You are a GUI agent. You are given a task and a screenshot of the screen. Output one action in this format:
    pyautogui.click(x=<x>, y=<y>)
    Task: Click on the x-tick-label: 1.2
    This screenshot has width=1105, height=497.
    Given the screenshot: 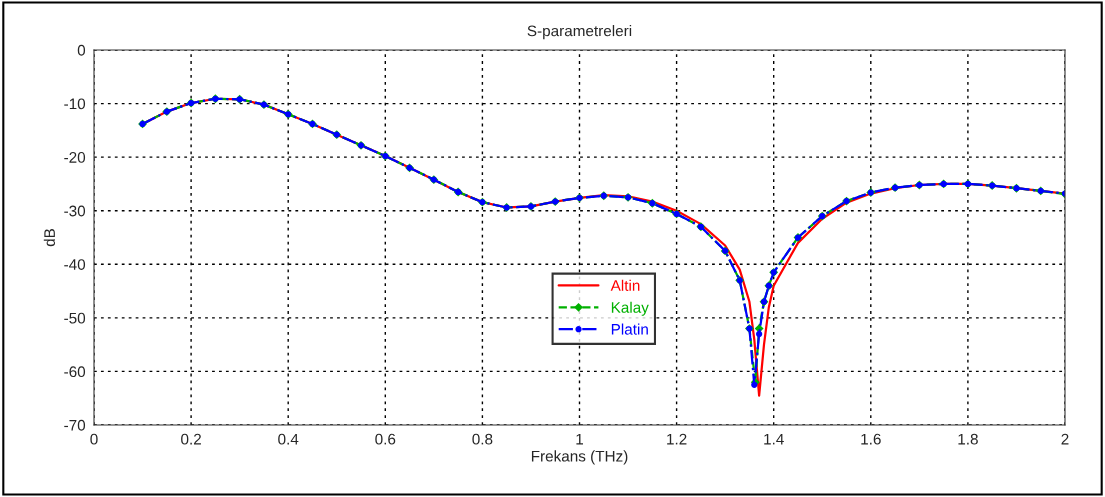 What is the action you would take?
    pyautogui.click(x=677, y=439)
    